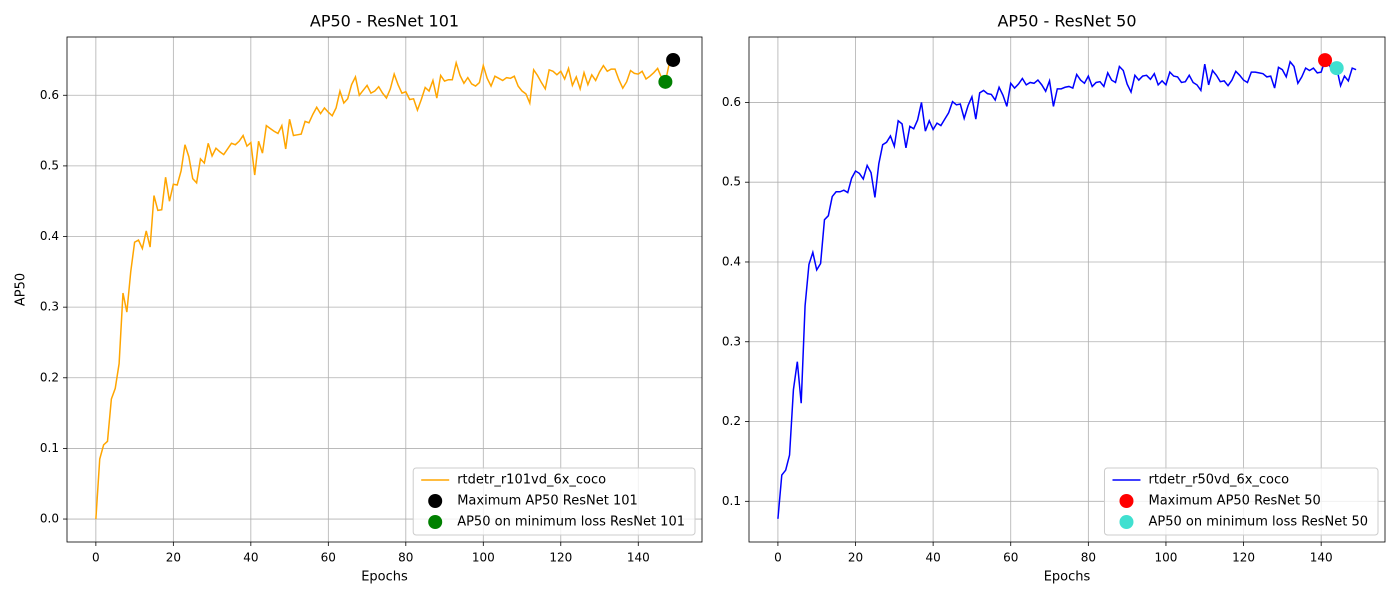 The width and height of the screenshot is (1400, 600). Describe the element at coordinates (571, 522) in the screenshot. I see `legend-label: AP50 on minimum loss ResNet 101` at that location.